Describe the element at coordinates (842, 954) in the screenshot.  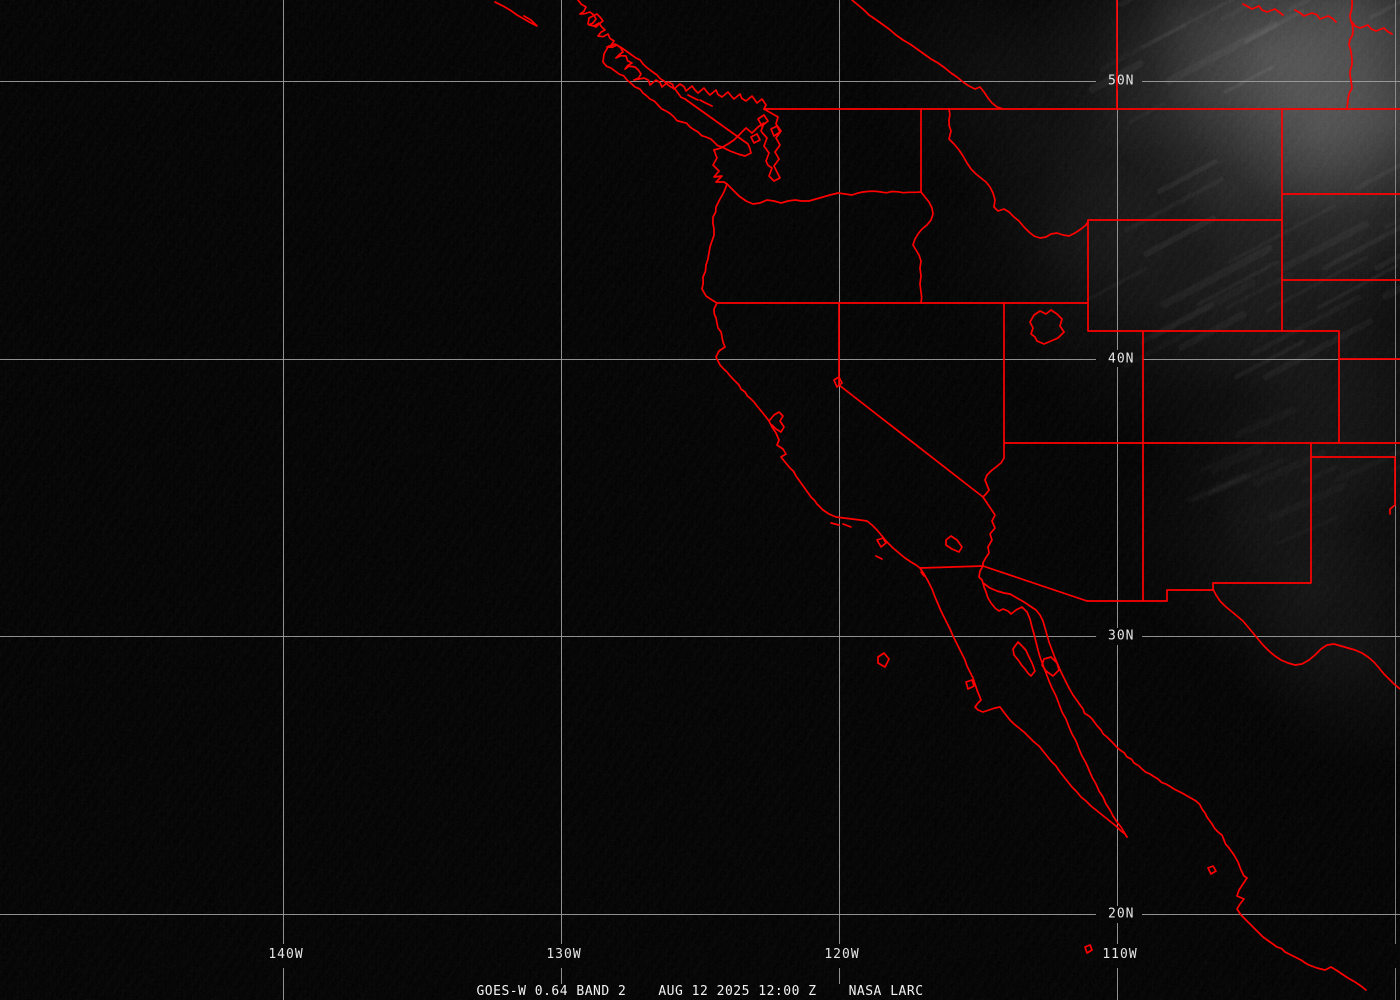
I see `longitude-label: 120W` at that location.